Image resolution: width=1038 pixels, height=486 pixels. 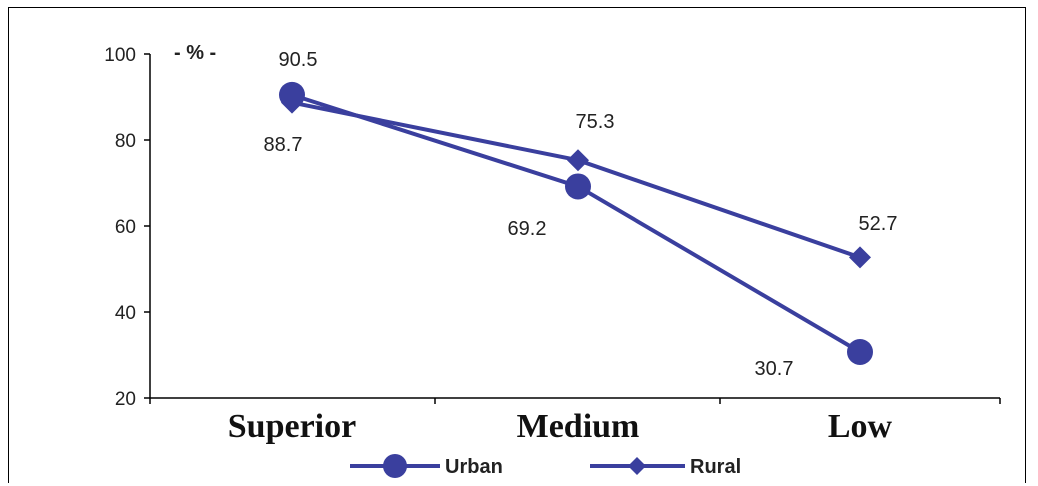 I want to click on legend: Urban Rural, so click(x=545, y=466).